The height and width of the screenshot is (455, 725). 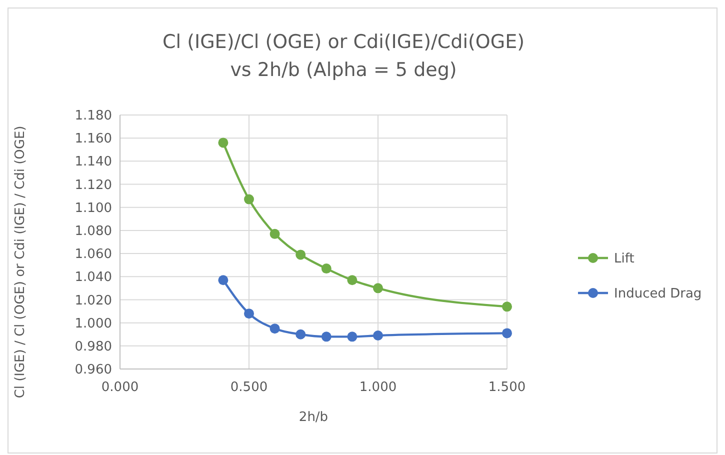 What do you see at coordinates (93, 162) in the screenshot?
I see `y-tick-label: 1.140` at bounding box center [93, 162].